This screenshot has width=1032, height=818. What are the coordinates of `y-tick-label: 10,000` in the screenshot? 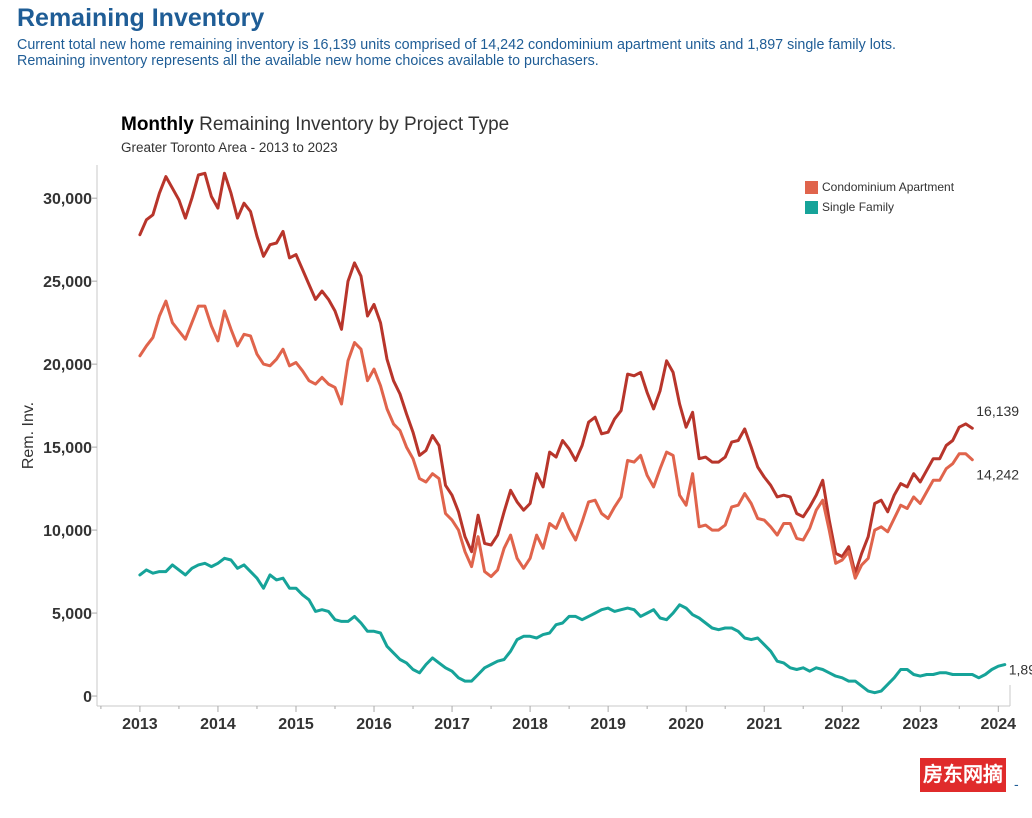 It's located at (67, 531).